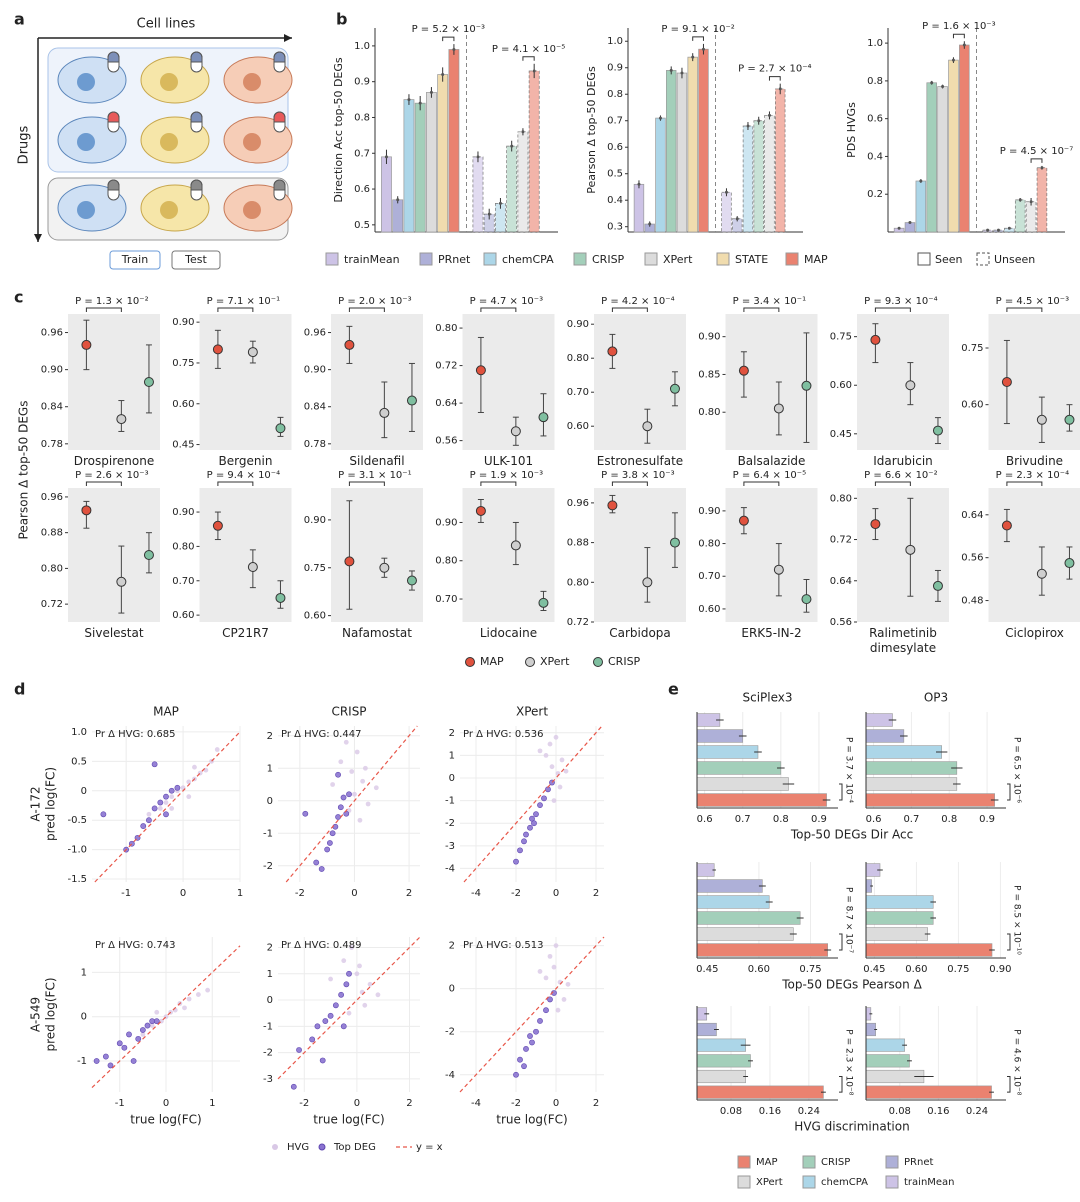  Describe the element at coordinates (196, 260) in the screenshot. I see `test-legend-box` at that location.